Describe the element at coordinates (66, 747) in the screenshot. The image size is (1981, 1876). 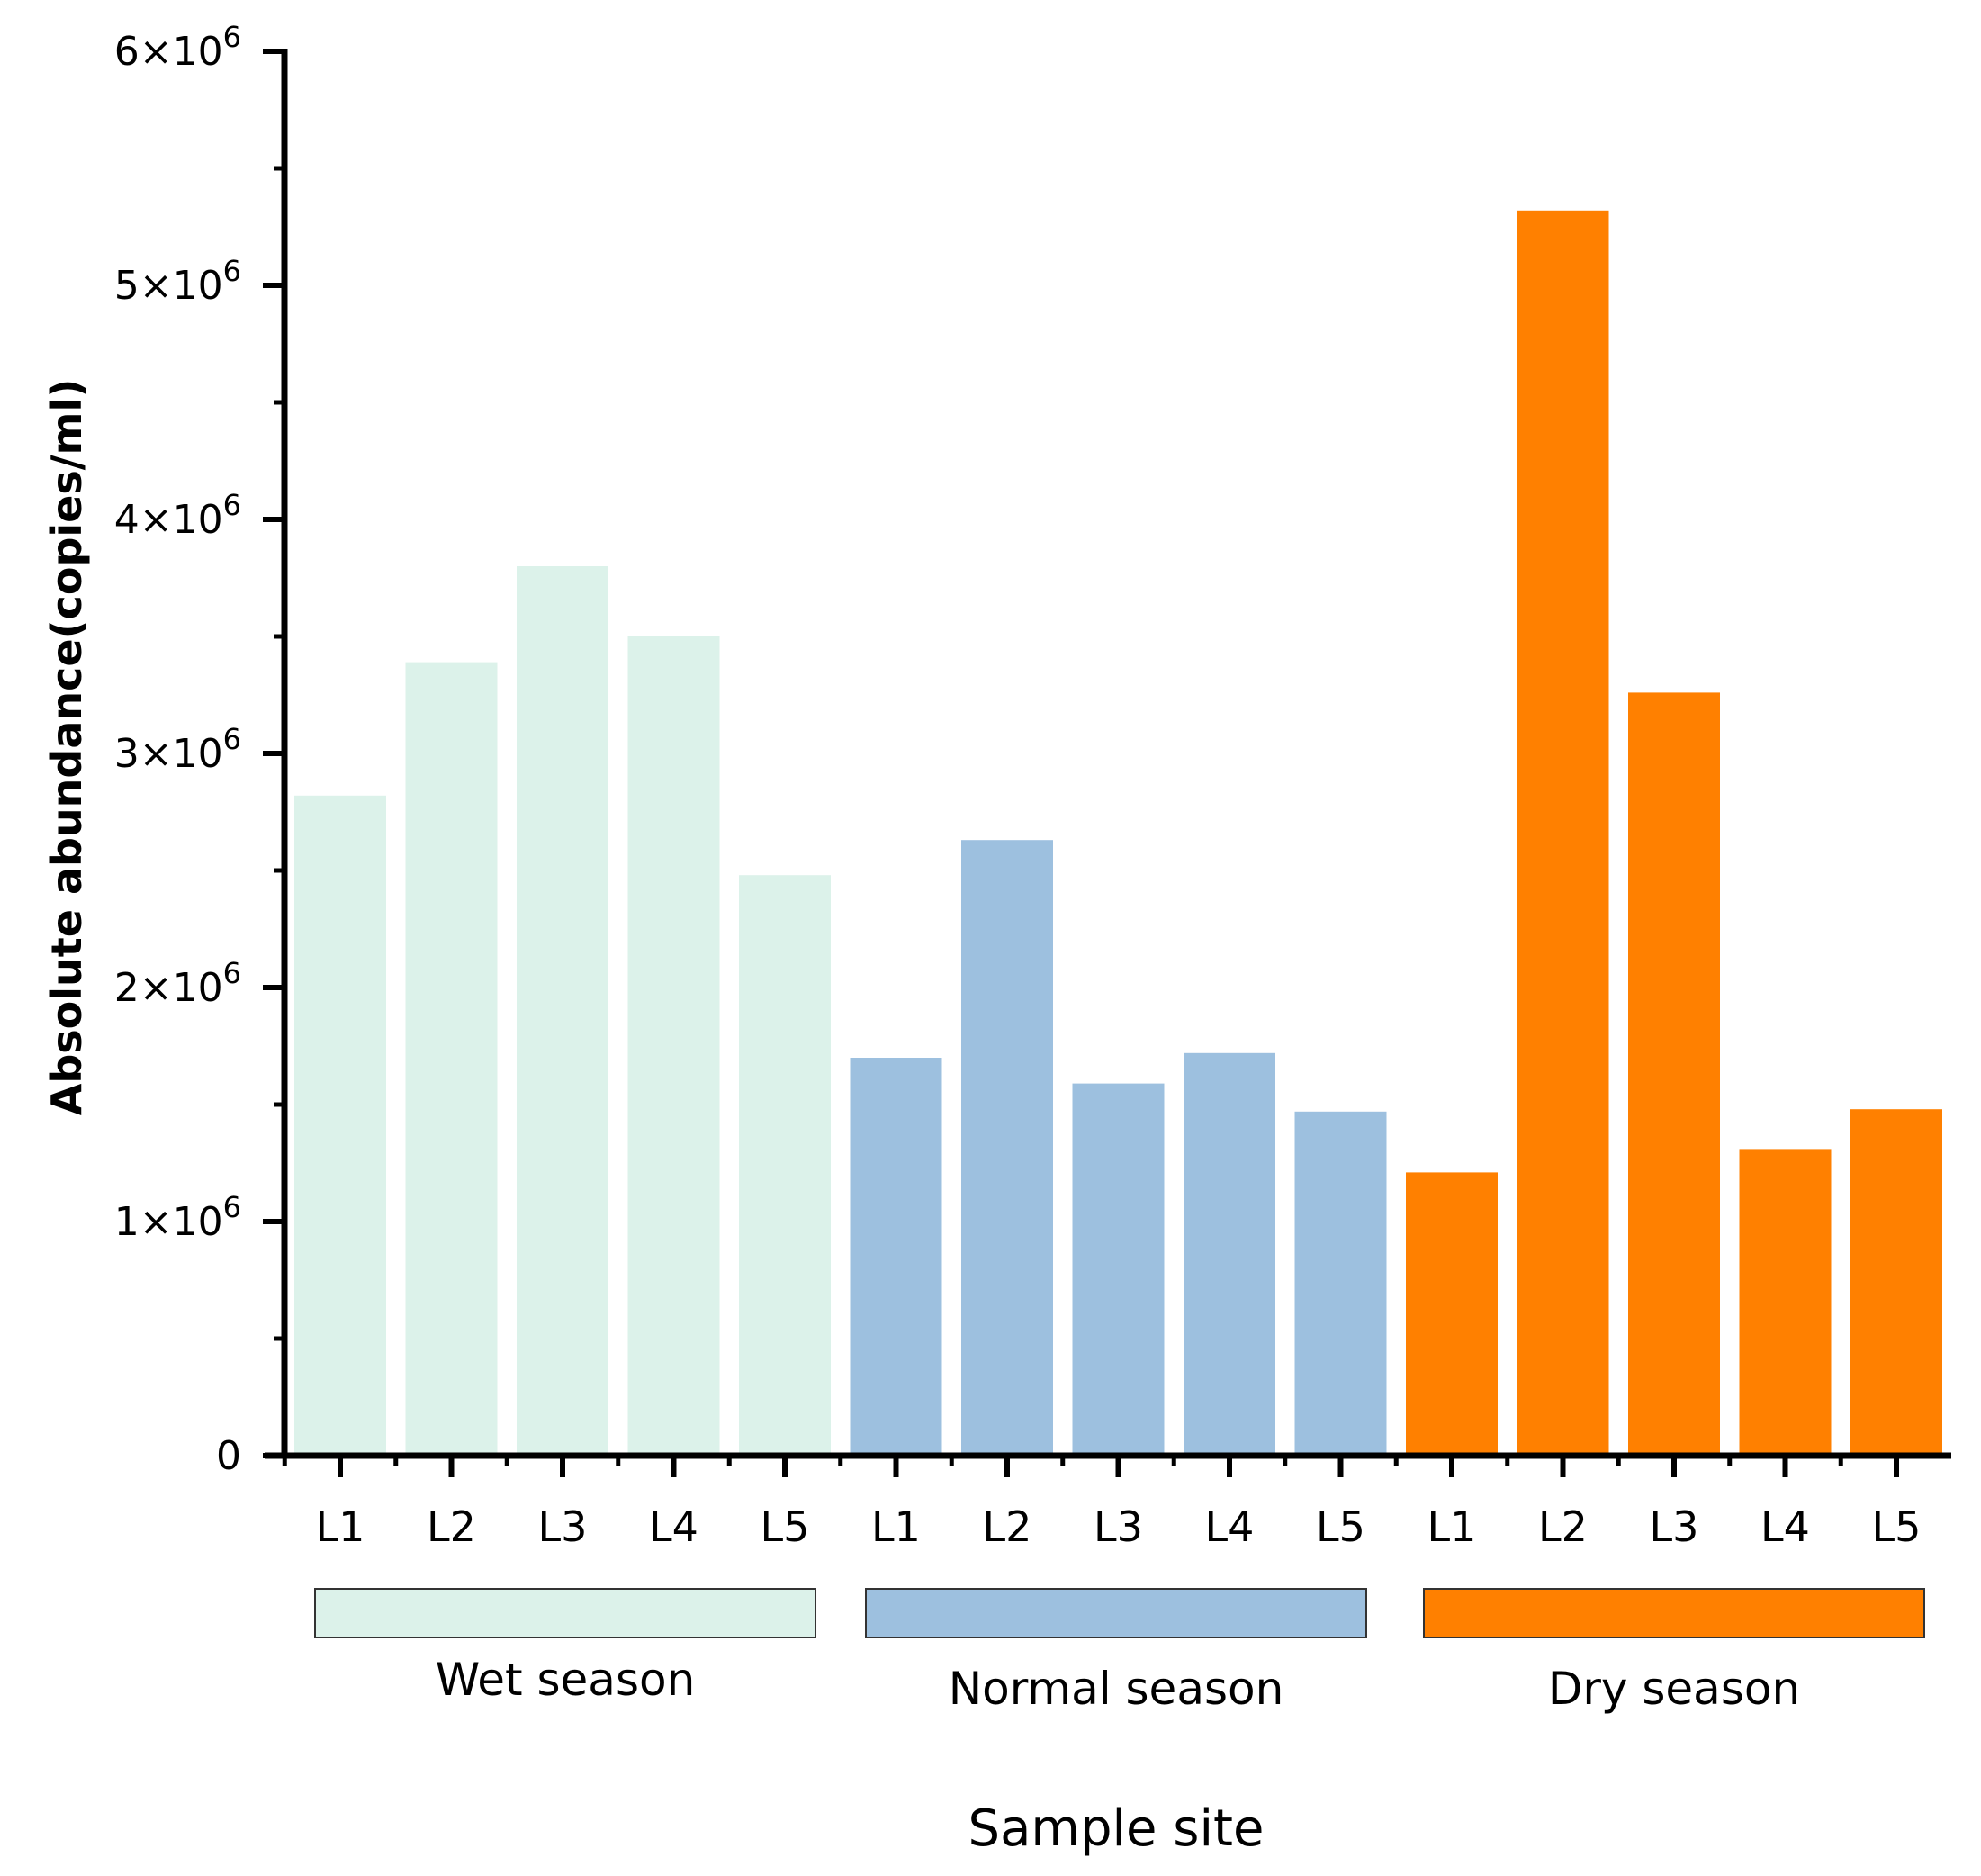
I see `y-axis-label: Absolute abundance(copies/ml)` at that location.